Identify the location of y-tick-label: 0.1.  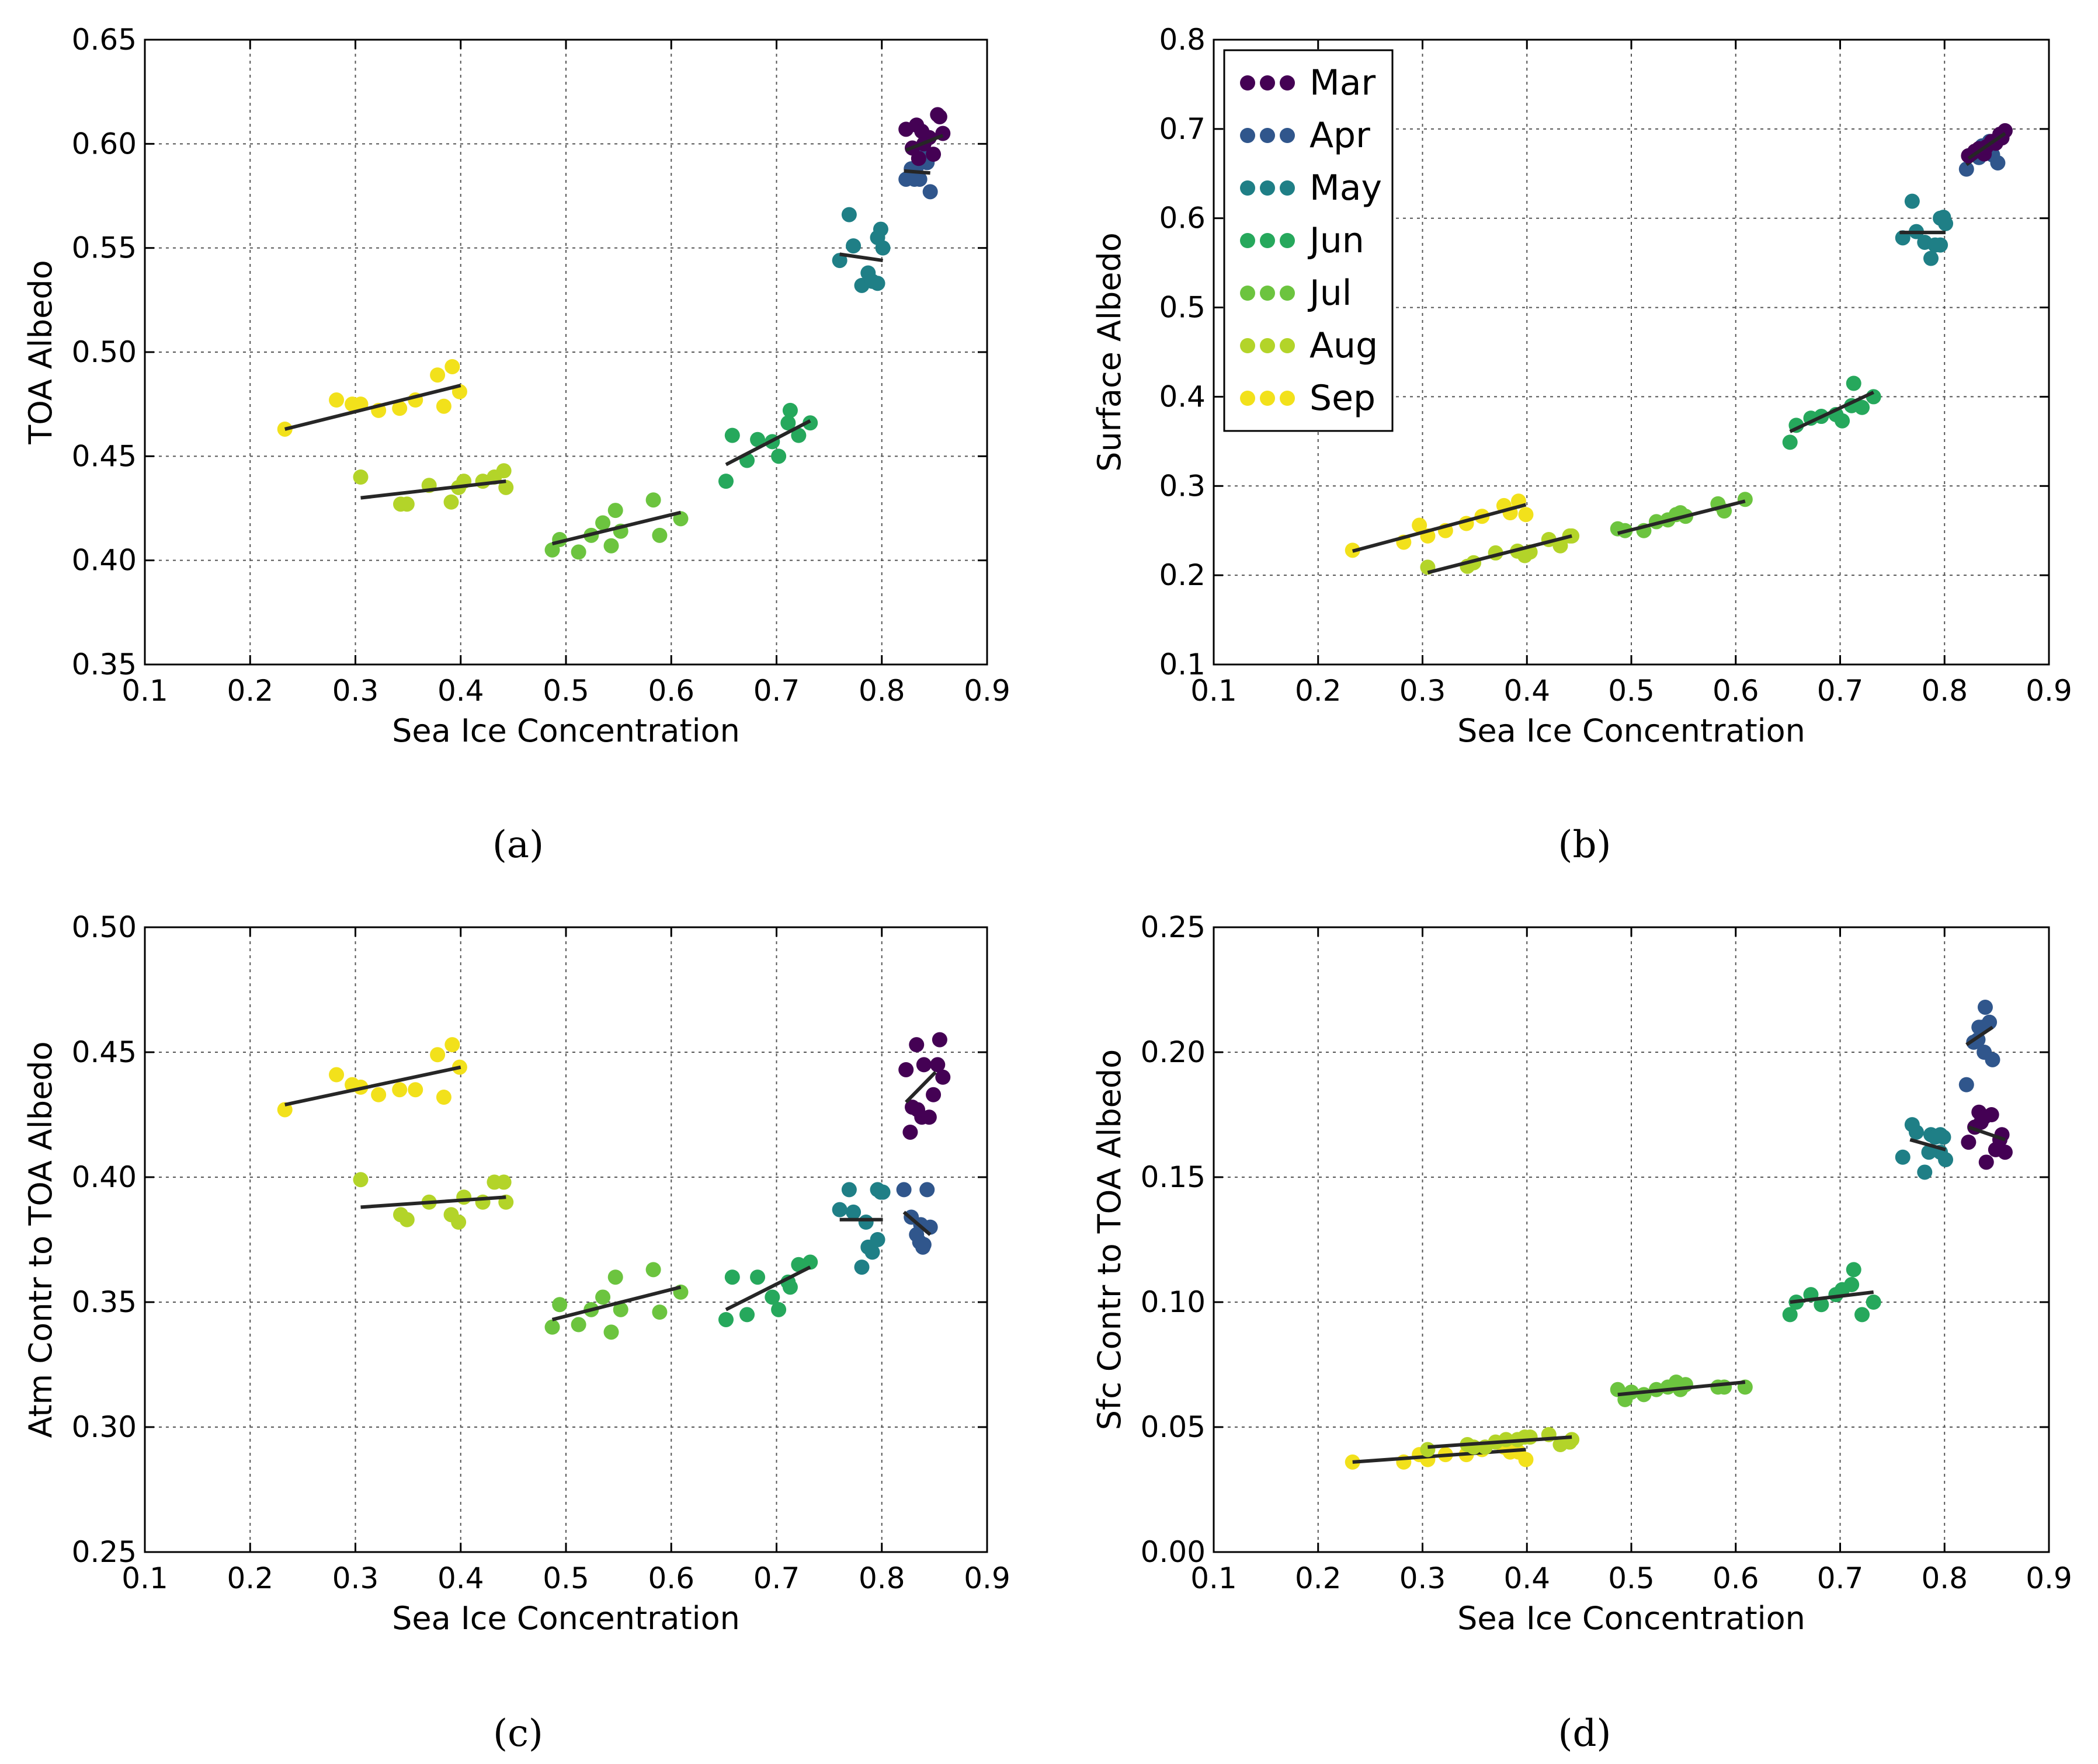
(1182, 664).